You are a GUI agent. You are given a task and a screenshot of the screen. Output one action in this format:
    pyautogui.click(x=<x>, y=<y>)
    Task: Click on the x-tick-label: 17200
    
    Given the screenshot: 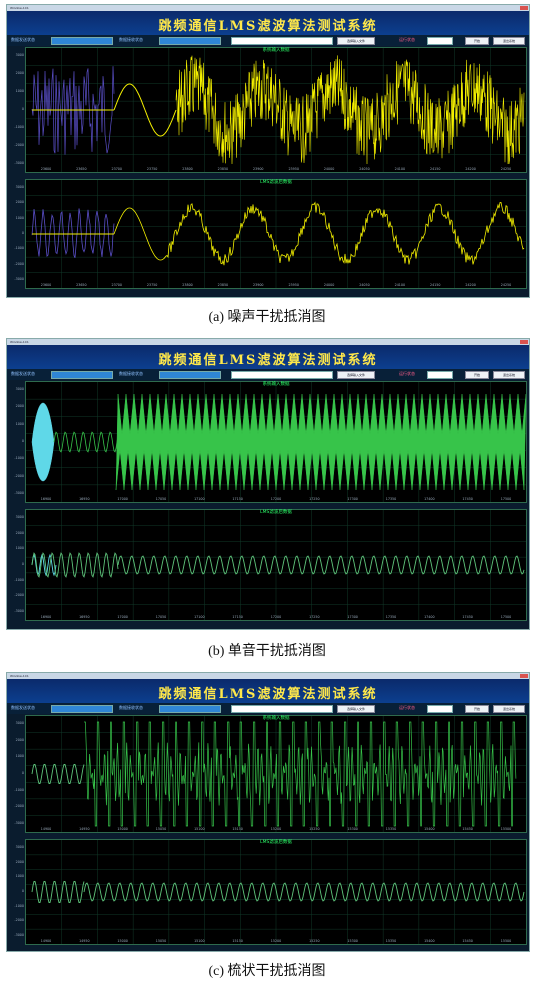 What is the action you would take?
    pyautogui.click(x=276, y=499)
    